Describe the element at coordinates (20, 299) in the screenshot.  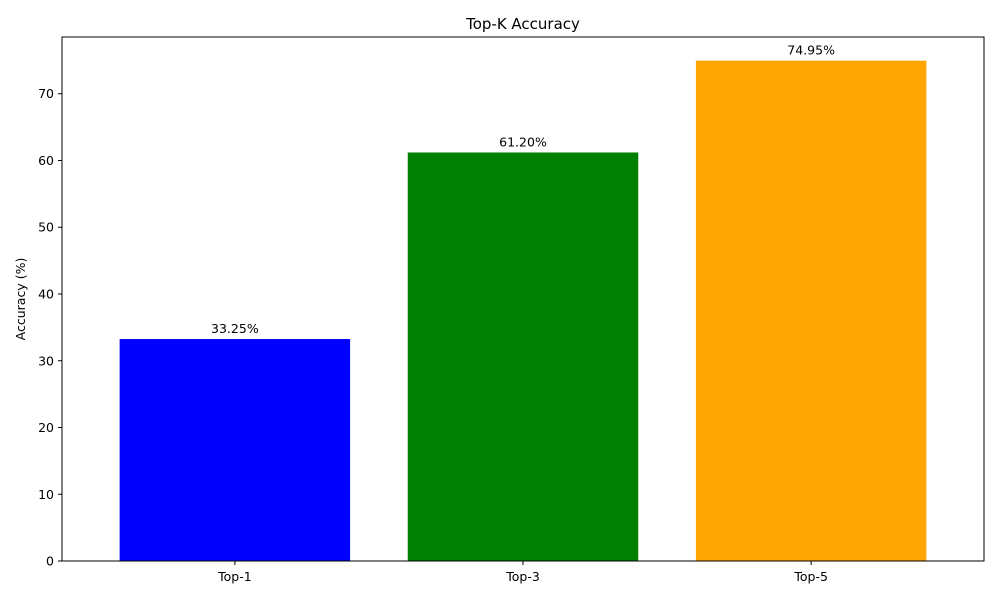
I see `y-axis-label: Accuracy (%)` at that location.